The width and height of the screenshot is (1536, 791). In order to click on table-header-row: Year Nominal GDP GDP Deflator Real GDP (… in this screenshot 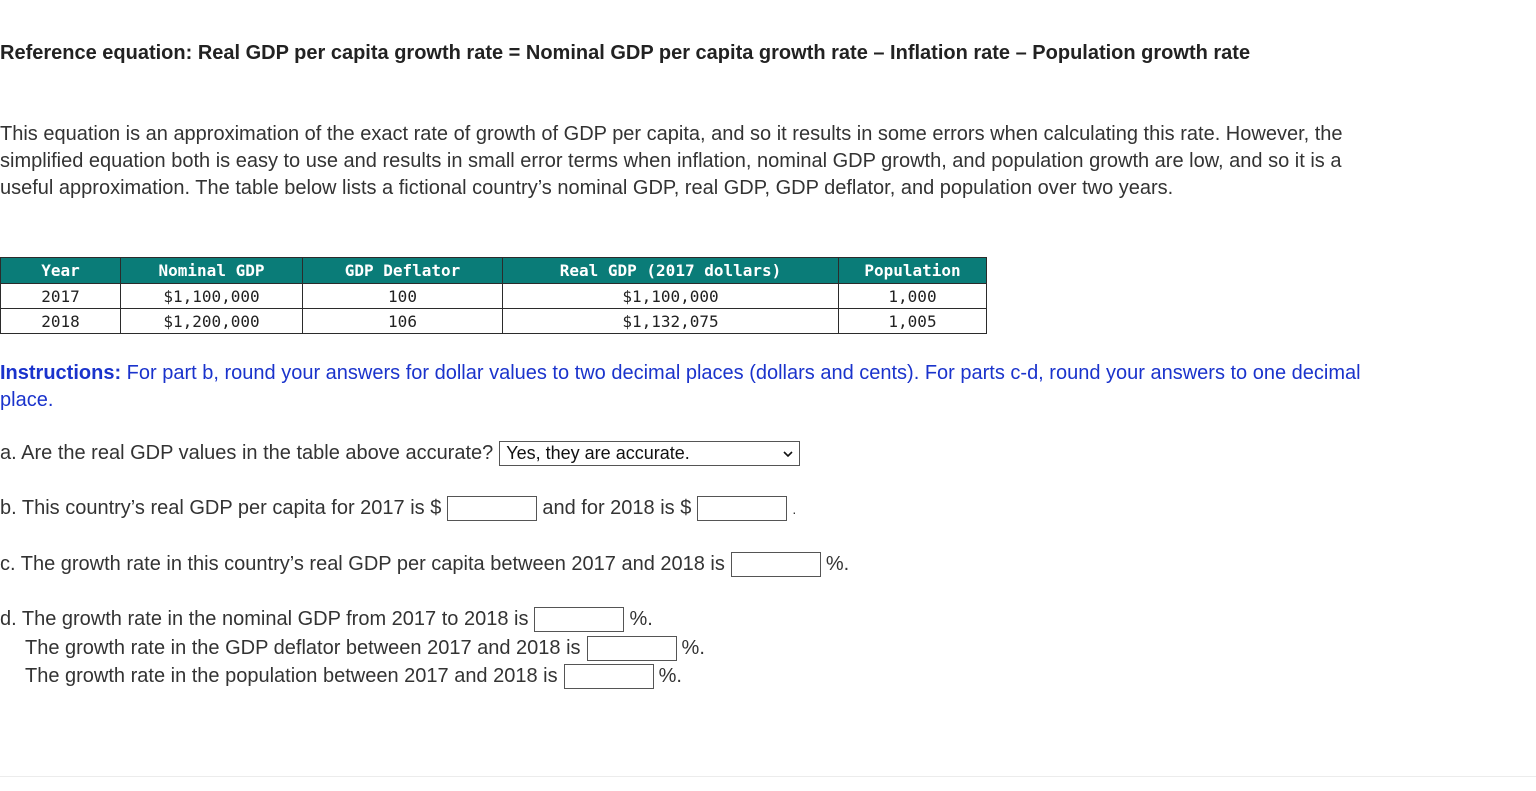, I will do `click(493, 270)`.